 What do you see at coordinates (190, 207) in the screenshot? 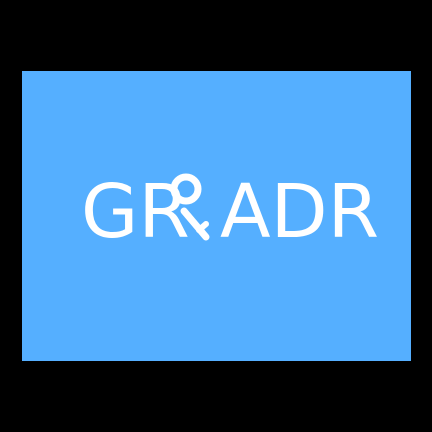
I see `magnifier-icon` at bounding box center [190, 207].